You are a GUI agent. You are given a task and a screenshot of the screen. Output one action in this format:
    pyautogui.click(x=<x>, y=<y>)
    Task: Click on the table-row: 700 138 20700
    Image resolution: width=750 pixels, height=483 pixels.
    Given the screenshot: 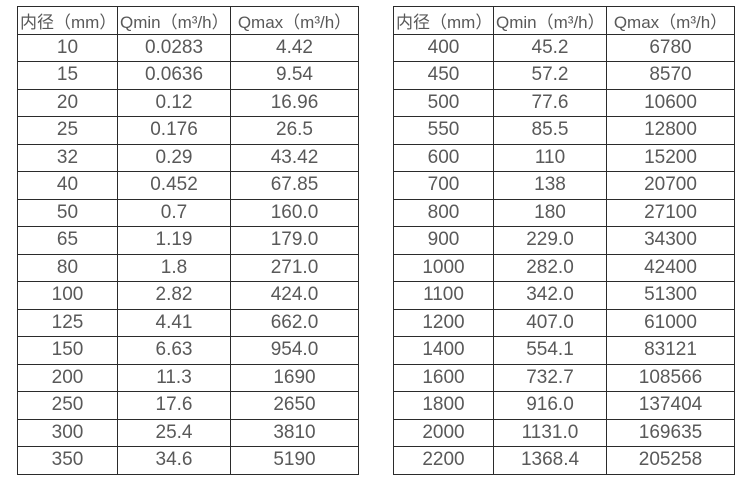 What is the action you would take?
    pyautogui.click(x=564, y=185)
    